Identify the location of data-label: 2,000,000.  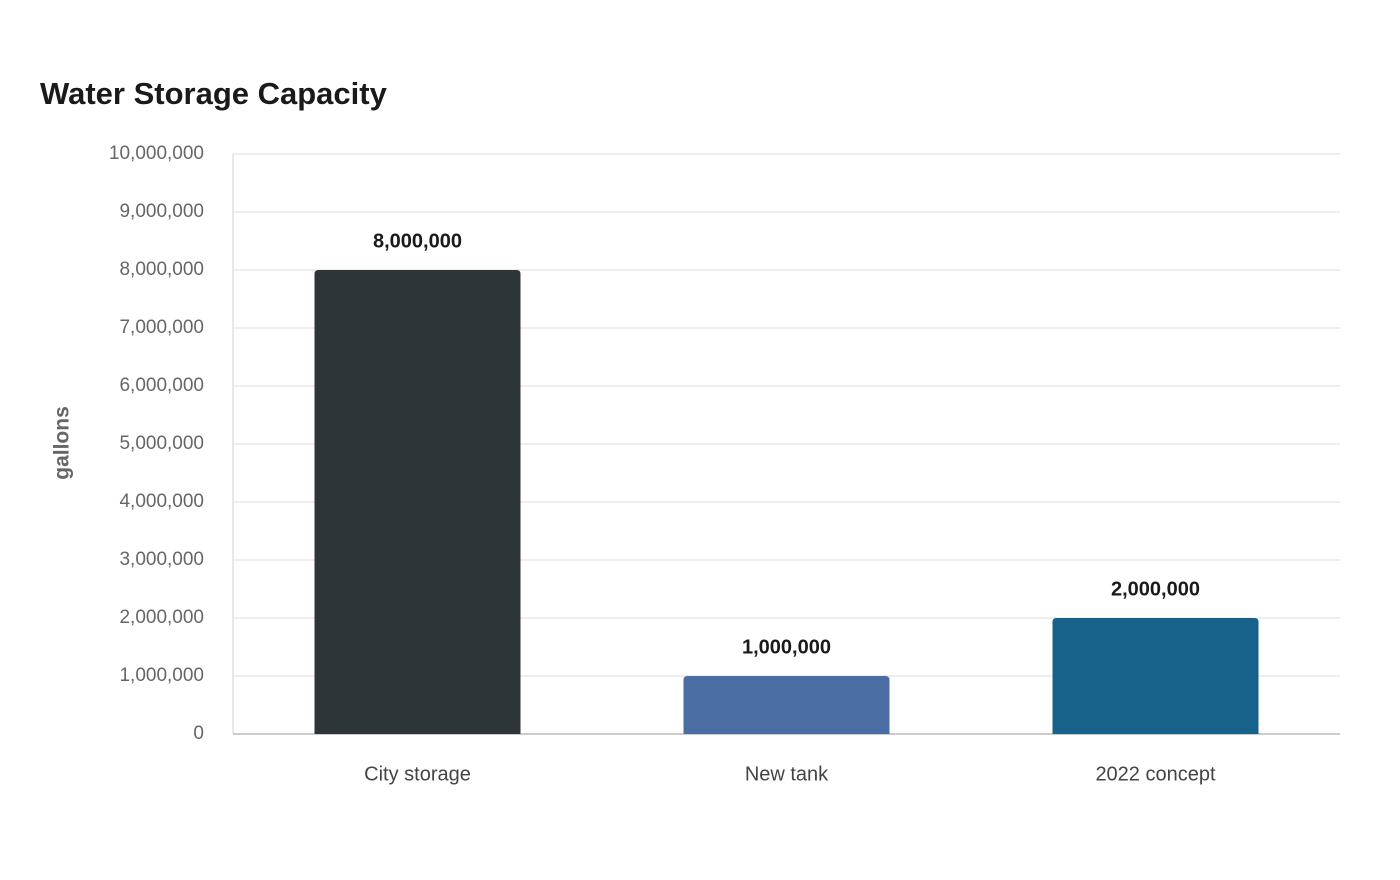
(1155, 589).